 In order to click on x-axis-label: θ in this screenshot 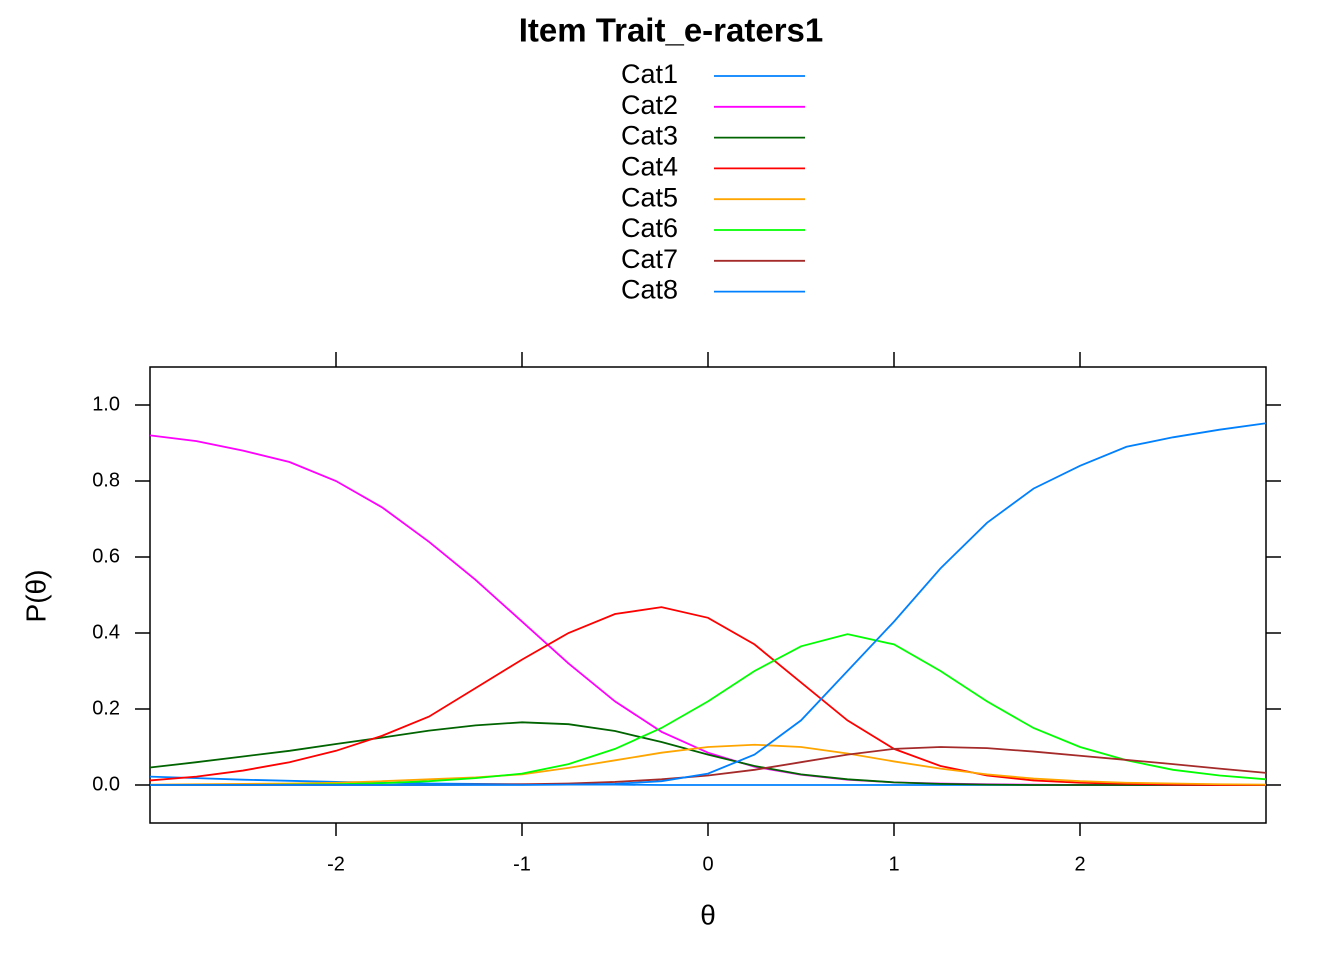, I will do `click(708, 914)`.